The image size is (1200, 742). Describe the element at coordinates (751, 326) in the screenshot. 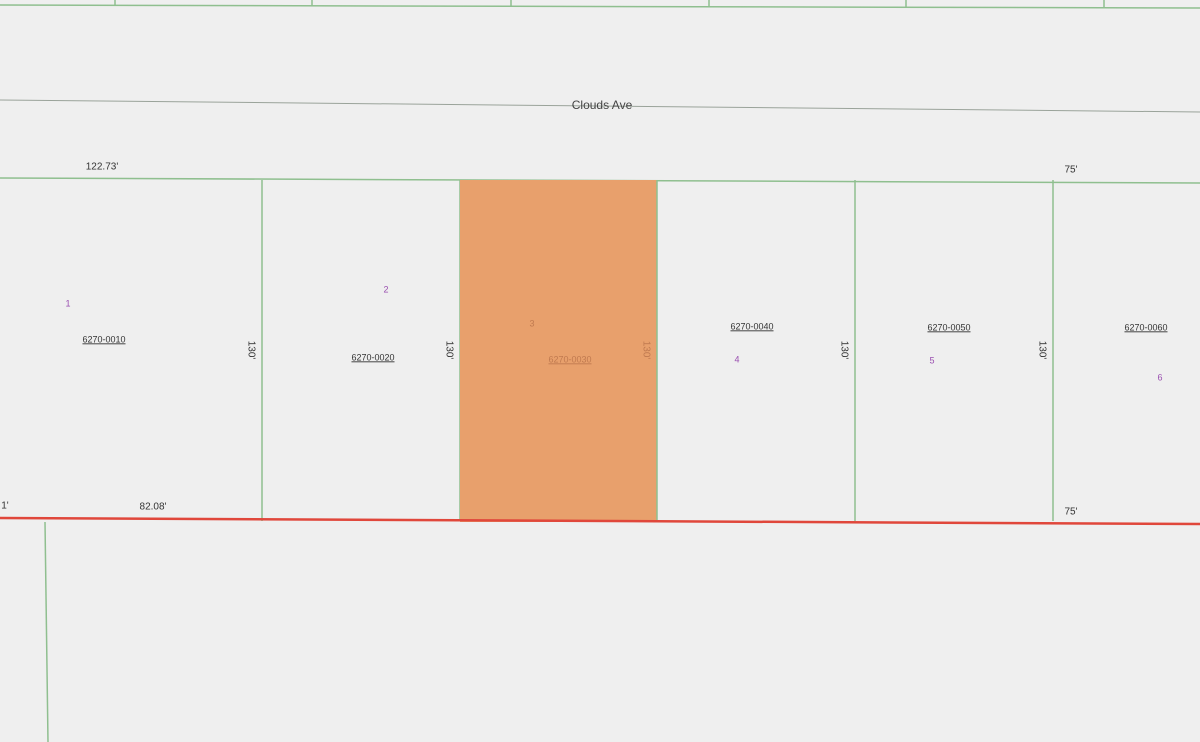

I see `parcel-id: 6270-0040` at that location.